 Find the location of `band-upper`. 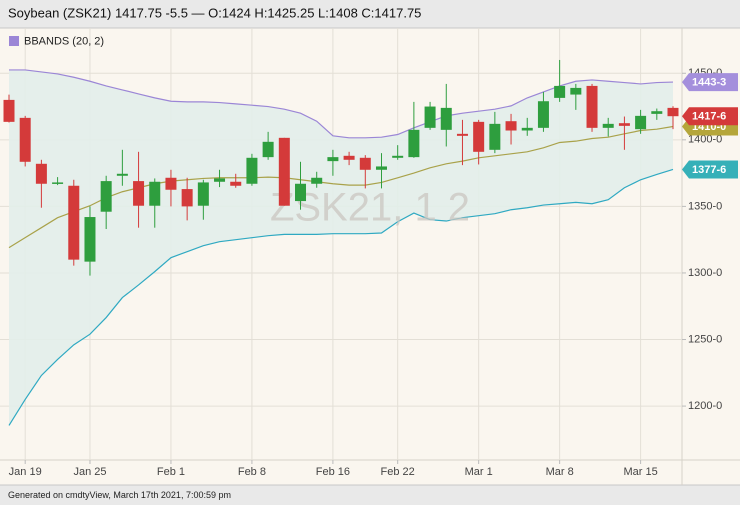

band-upper is located at coordinates (341, 104).